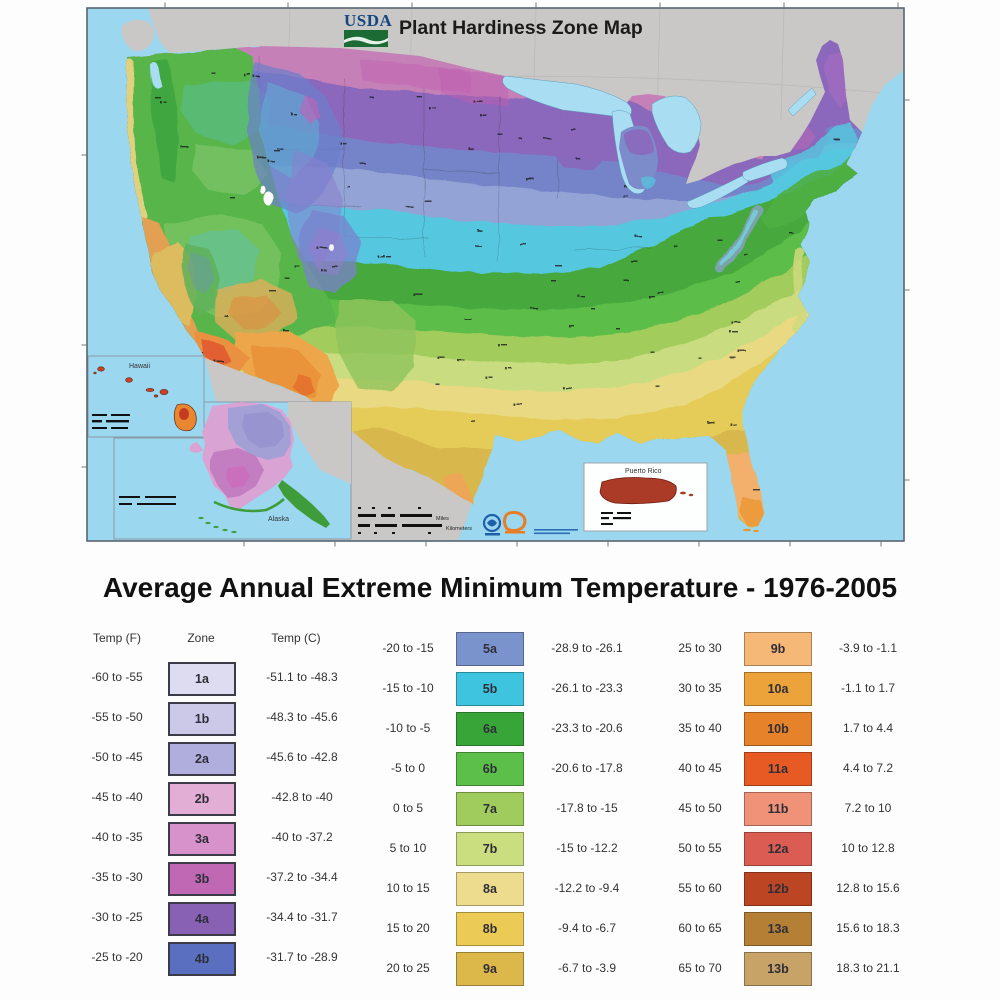 The height and width of the screenshot is (1000, 1000). Describe the element at coordinates (442, 519) in the screenshot. I see `svg-text: Miles` at that location.